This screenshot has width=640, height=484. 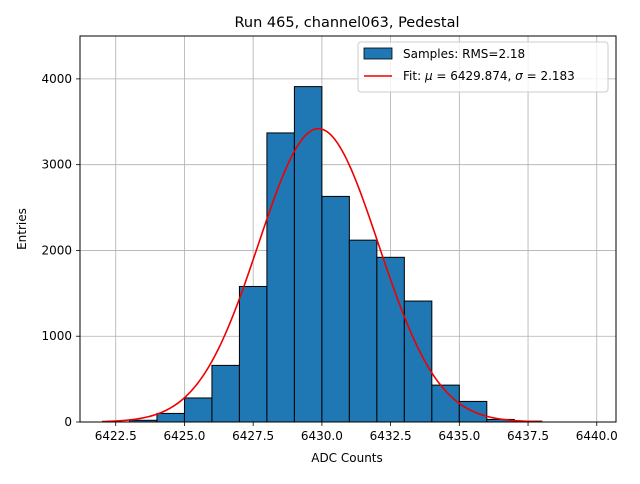 What do you see at coordinates (184, 436) in the screenshot?
I see `x-tick-label: 6425.0` at bounding box center [184, 436].